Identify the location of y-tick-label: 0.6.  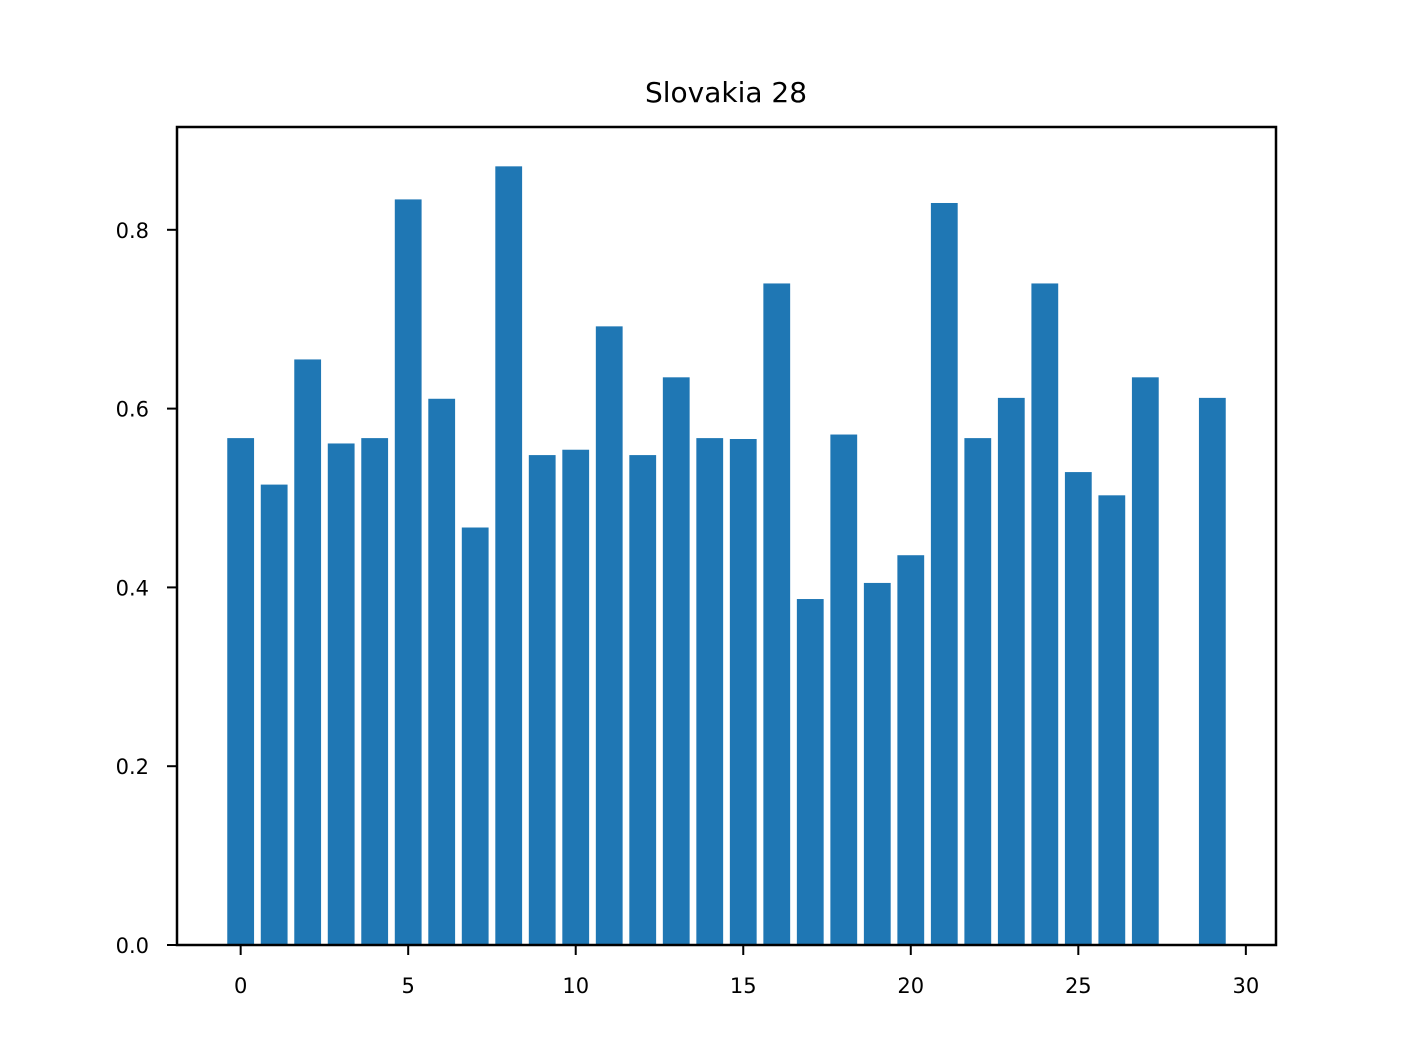
(132, 410).